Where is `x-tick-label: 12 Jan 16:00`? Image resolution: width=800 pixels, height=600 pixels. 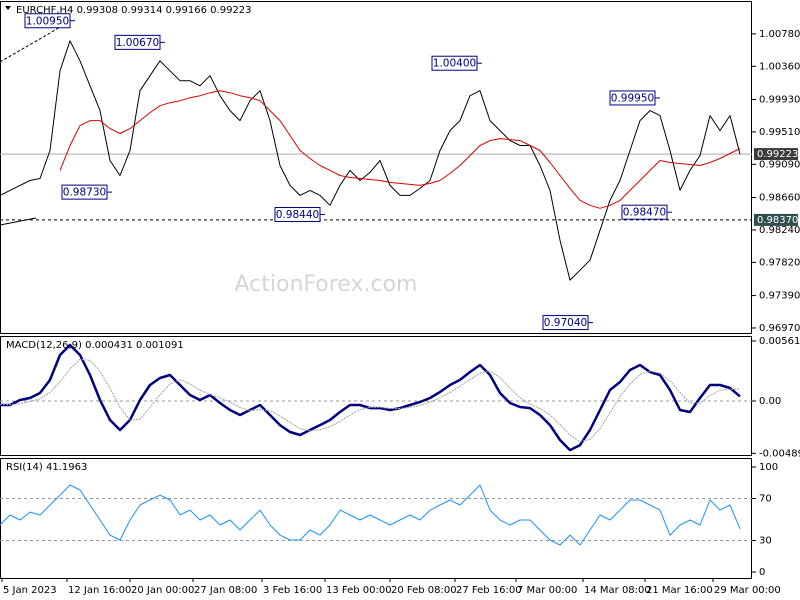 x-tick-label: 12 Jan 16:00 is located at coordinates (99, 590).